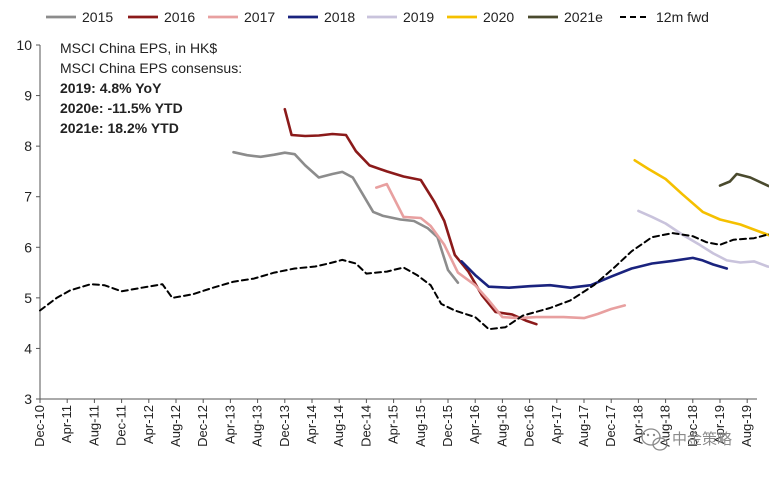  I want to click on annotation-line: 2020e: -11.5% YTD, so click(121, 108).